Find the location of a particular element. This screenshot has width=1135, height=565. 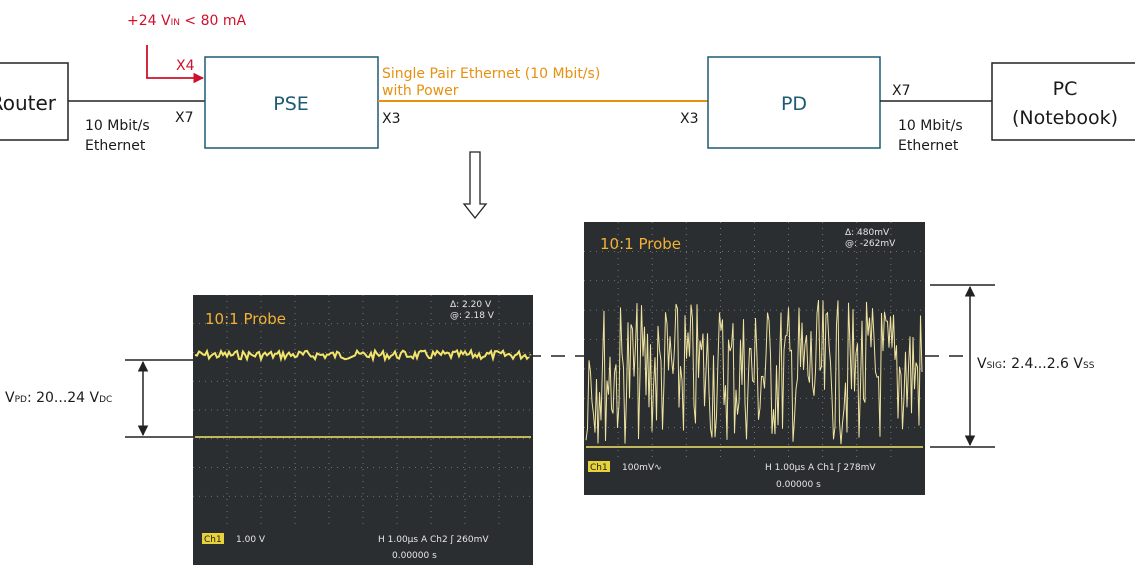

pc-label: (Notebook) is located at coordinates (1065, 118).